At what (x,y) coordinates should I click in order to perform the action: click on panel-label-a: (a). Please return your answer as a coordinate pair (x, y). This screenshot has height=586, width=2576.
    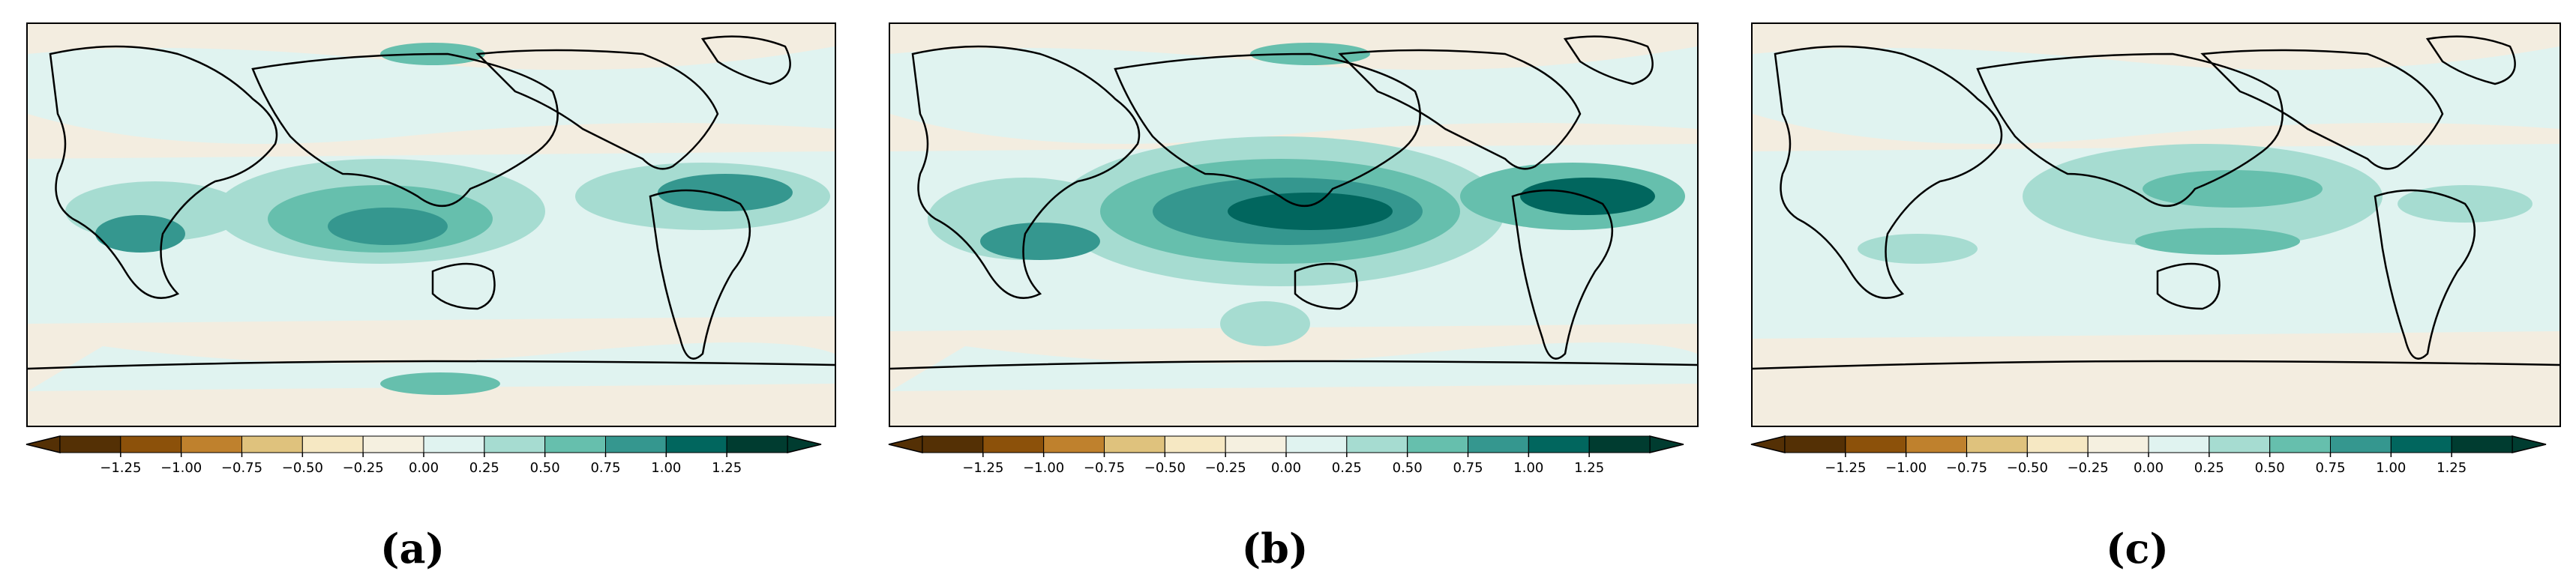
    Looking at the image, I should click on (412, 549).